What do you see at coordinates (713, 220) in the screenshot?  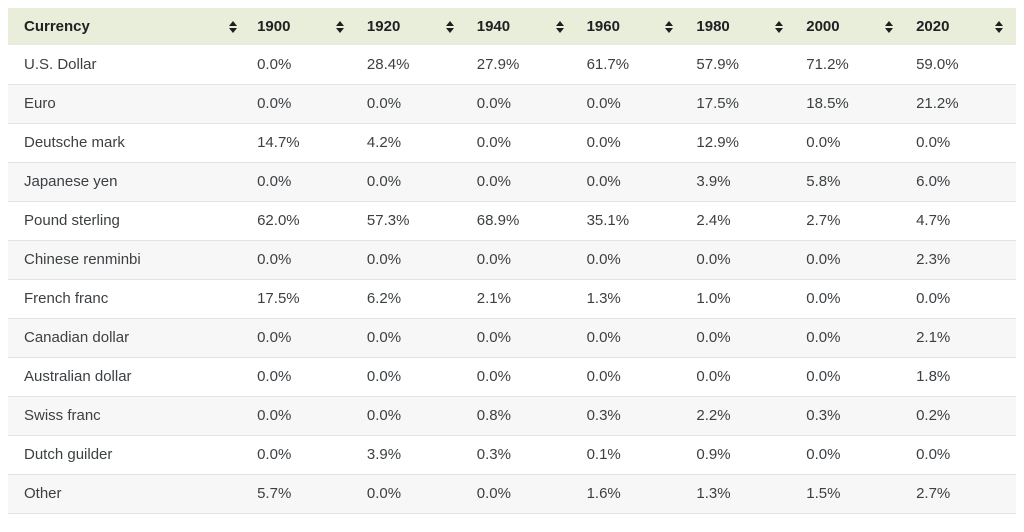 I see `value-cell: 2.4%` at bounding box center [713, 220].